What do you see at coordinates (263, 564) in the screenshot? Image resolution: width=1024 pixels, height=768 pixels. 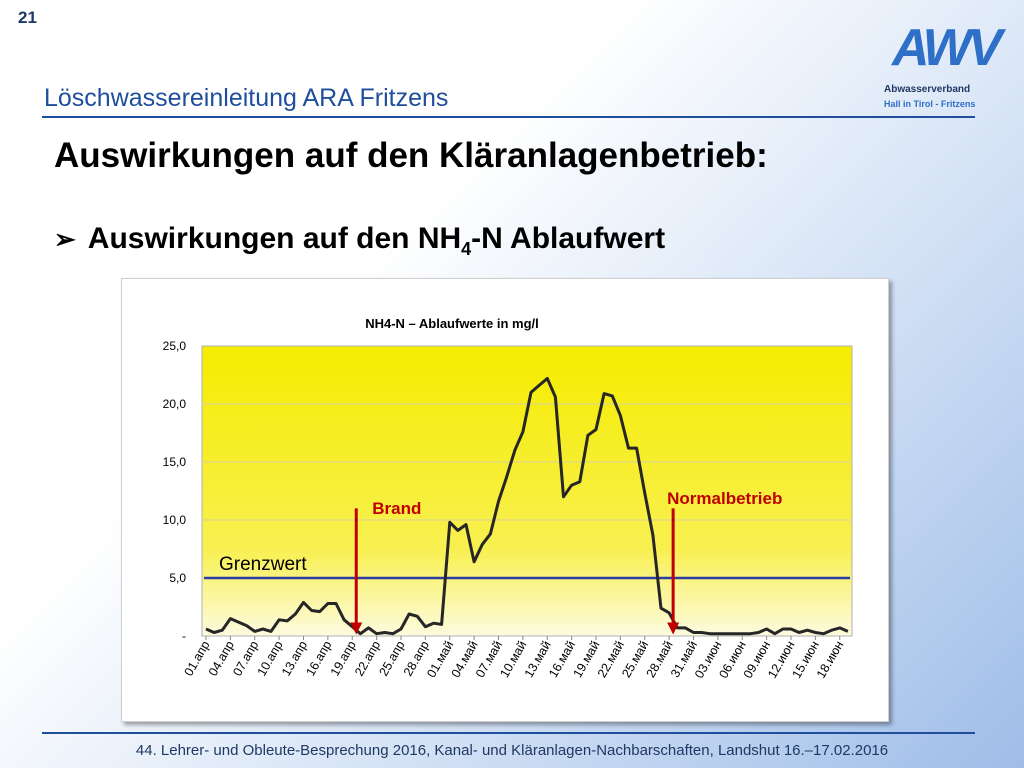 I see `grenzwert-label: Grenzwert` at bounding box center [263, 564].